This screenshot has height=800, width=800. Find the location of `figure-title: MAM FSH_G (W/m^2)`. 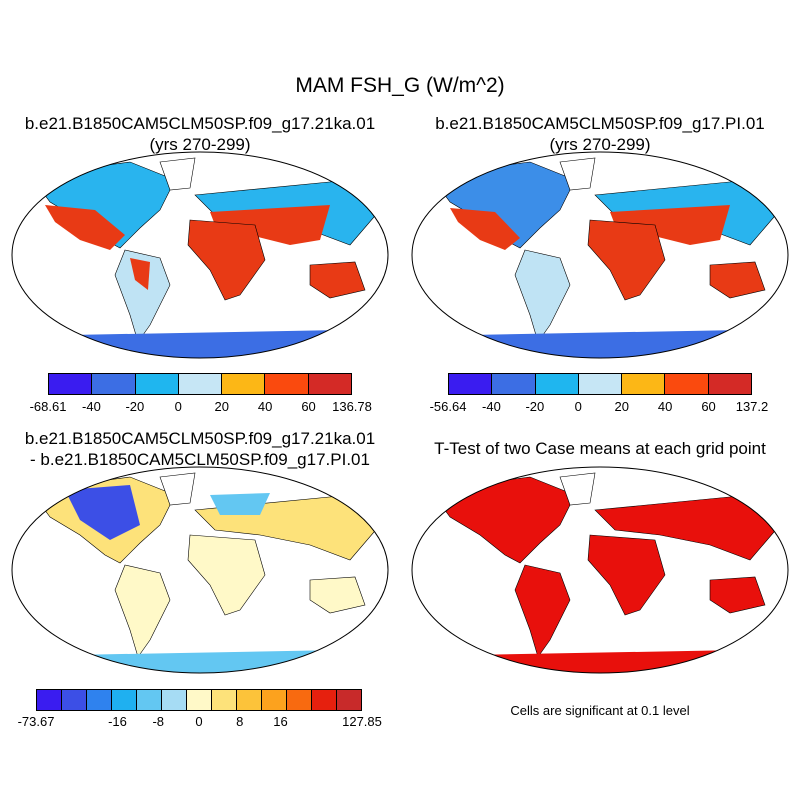

figure-title: MAM FSH_G (W/m^2) is located at coordinates (400, 85).